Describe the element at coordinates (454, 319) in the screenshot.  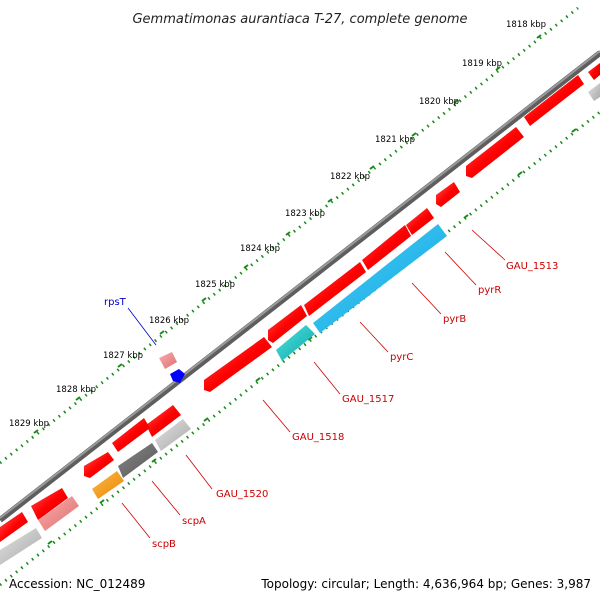
I see `gene-label: pyrB` at that location.